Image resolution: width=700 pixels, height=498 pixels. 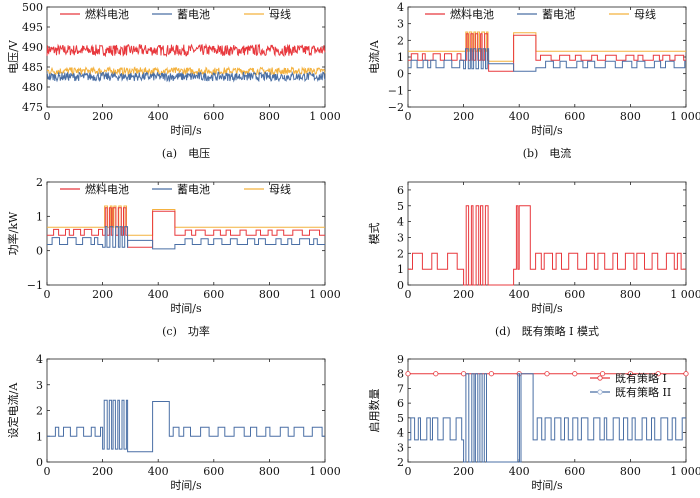 I want to click on y-axis-label: 电压/V, so click(x=13, y=56).